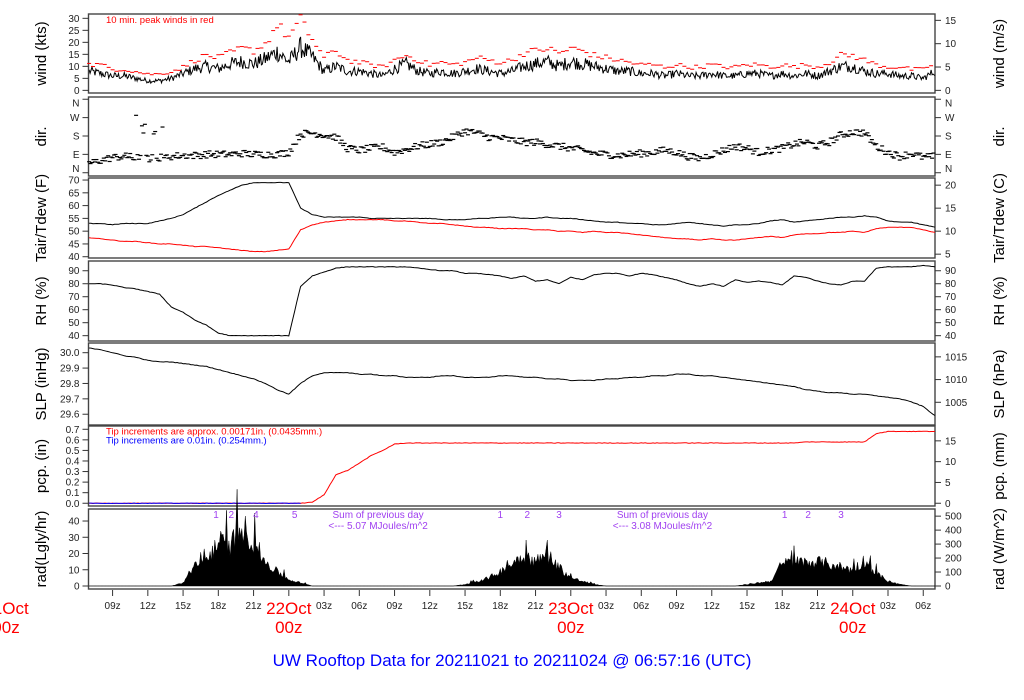 The height and width of the screenshot is (700, 1024). What do you see at coordinates (953, 531) in the screenshot?
I see `rad-right-tick-label: 400` at bounding box center [953, 531].